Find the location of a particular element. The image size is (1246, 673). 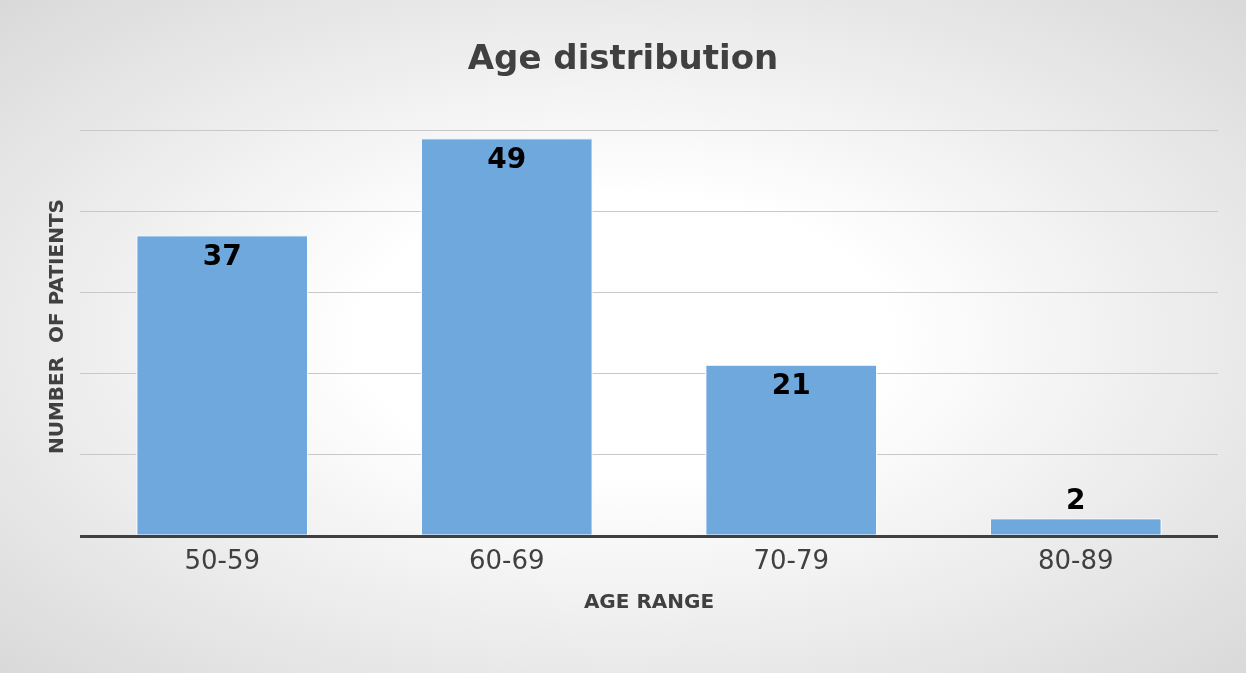

x-tick-label: 80-89 is located at coordinates (1075, 560).